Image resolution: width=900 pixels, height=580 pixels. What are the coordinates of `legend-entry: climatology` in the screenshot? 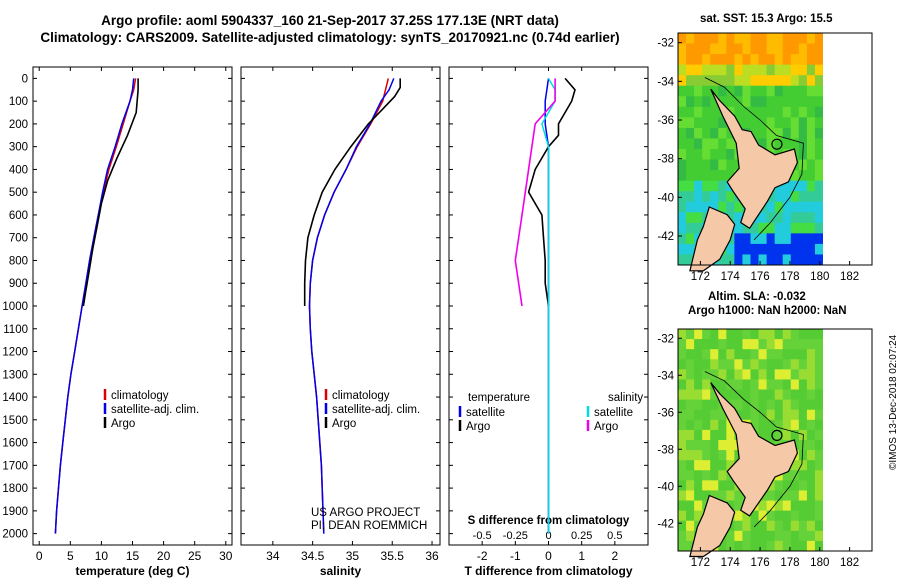 It's located at (361, 396).